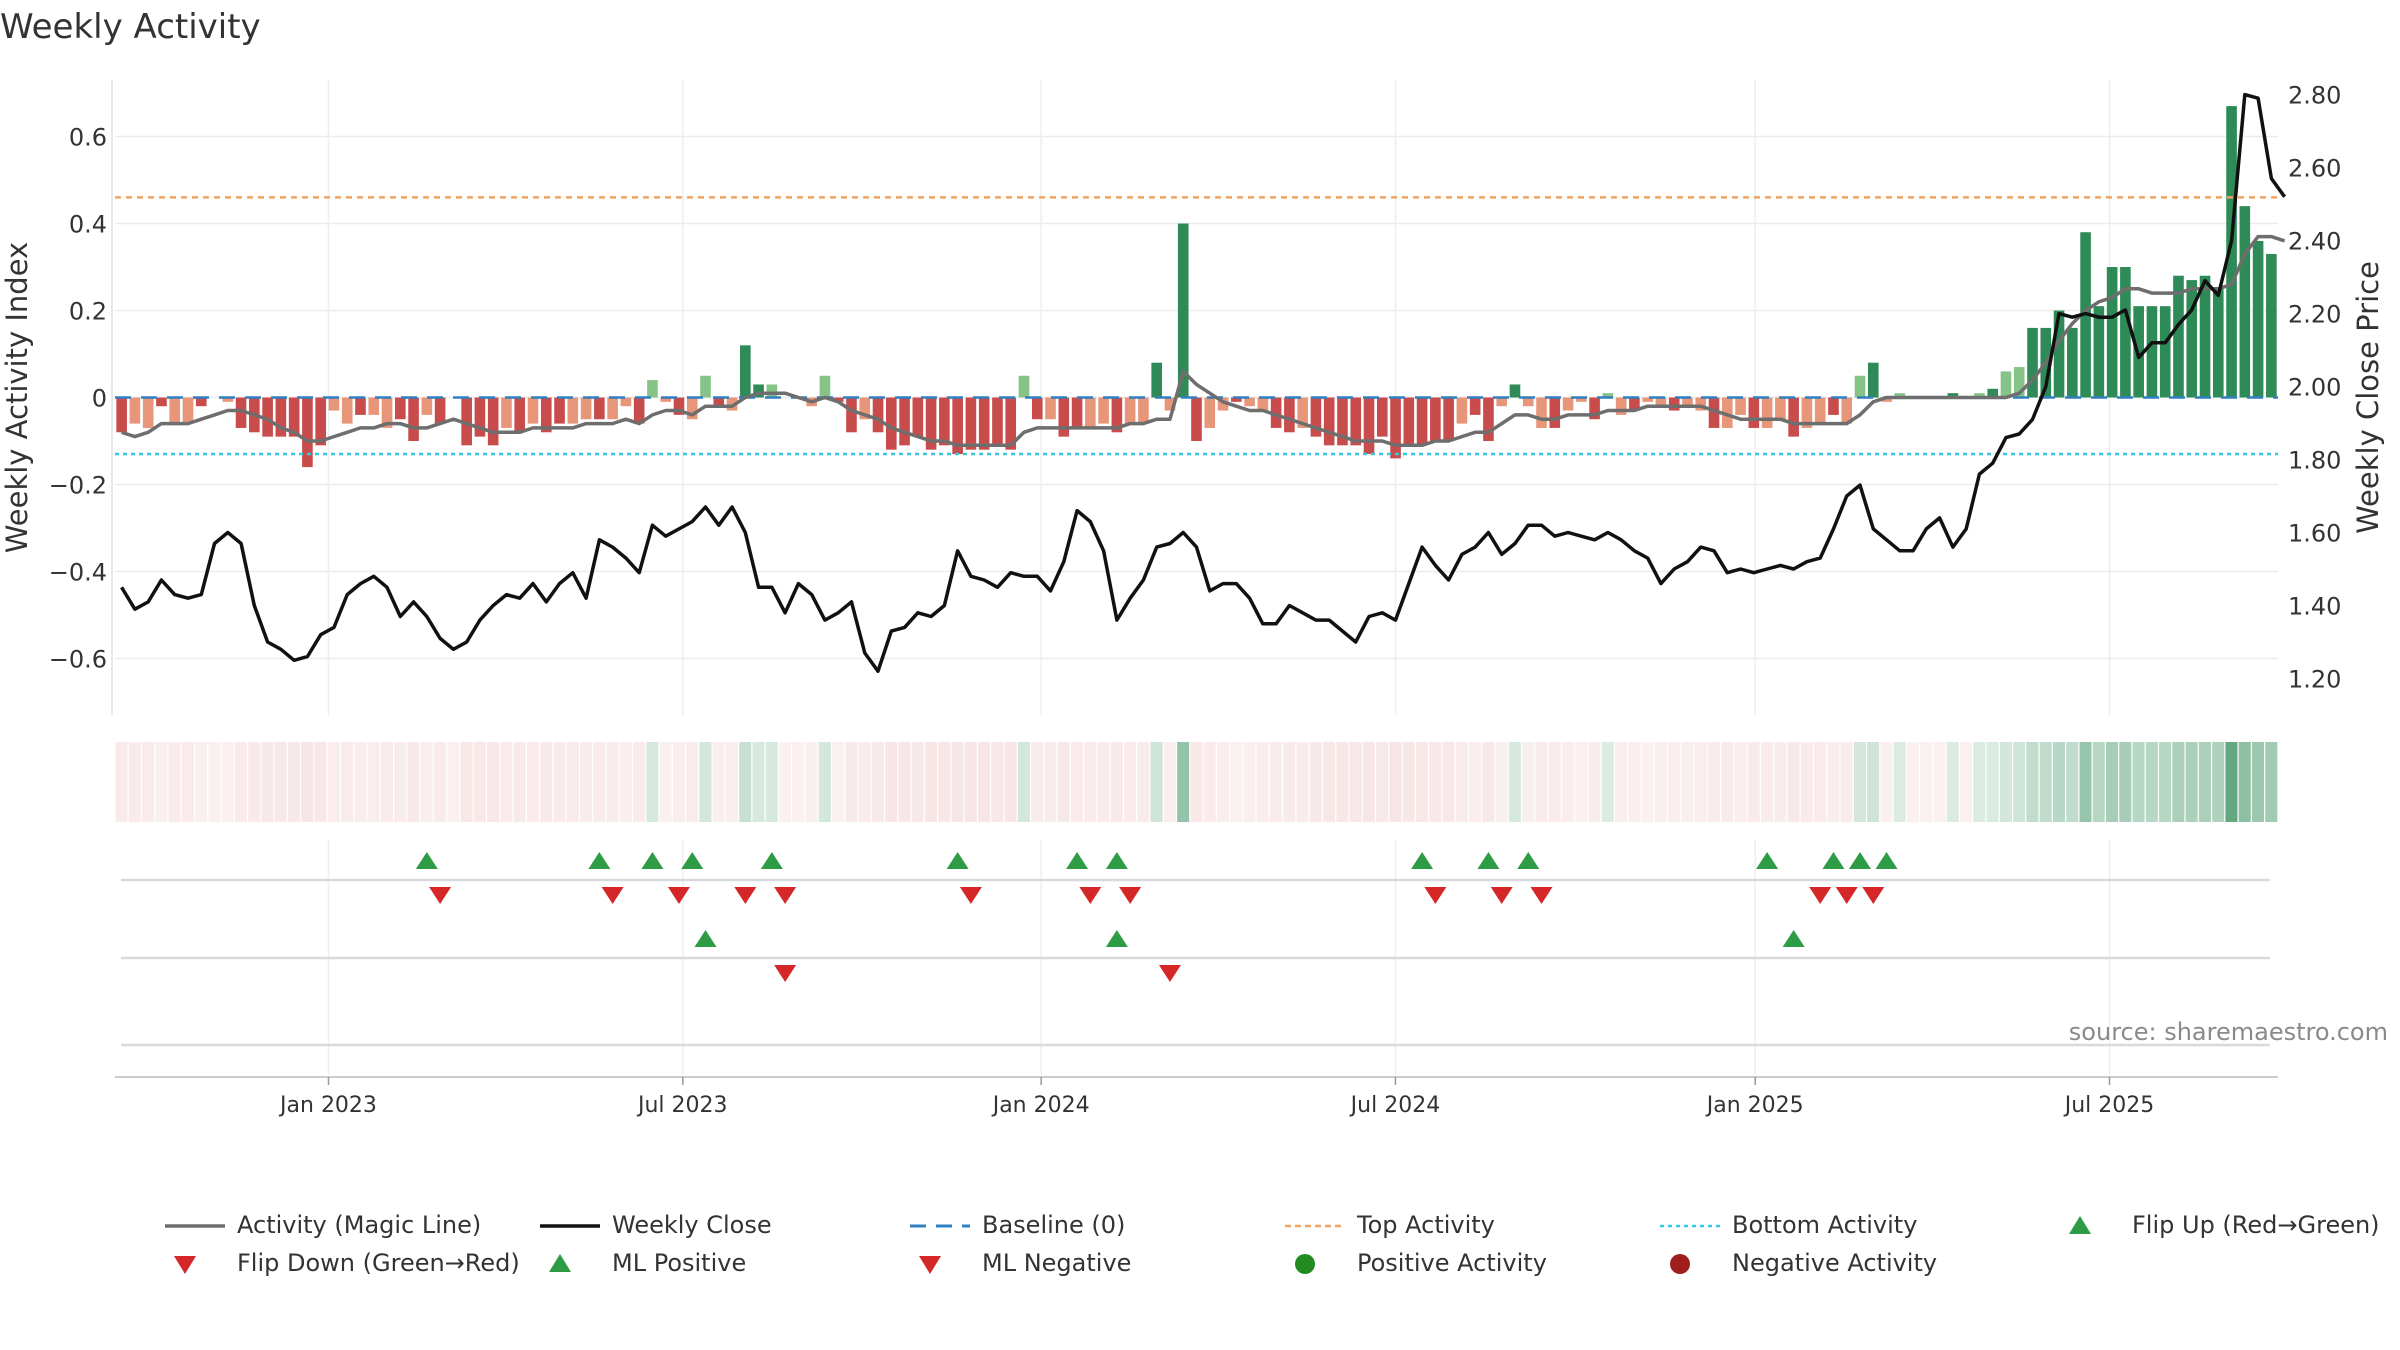 The height and width of the screenshot is (1350, 2400). What do you see at coordinates (78, 659) in the screenshot?
I see `y-tick-label: −0.6` at bounding box center [78, 659].